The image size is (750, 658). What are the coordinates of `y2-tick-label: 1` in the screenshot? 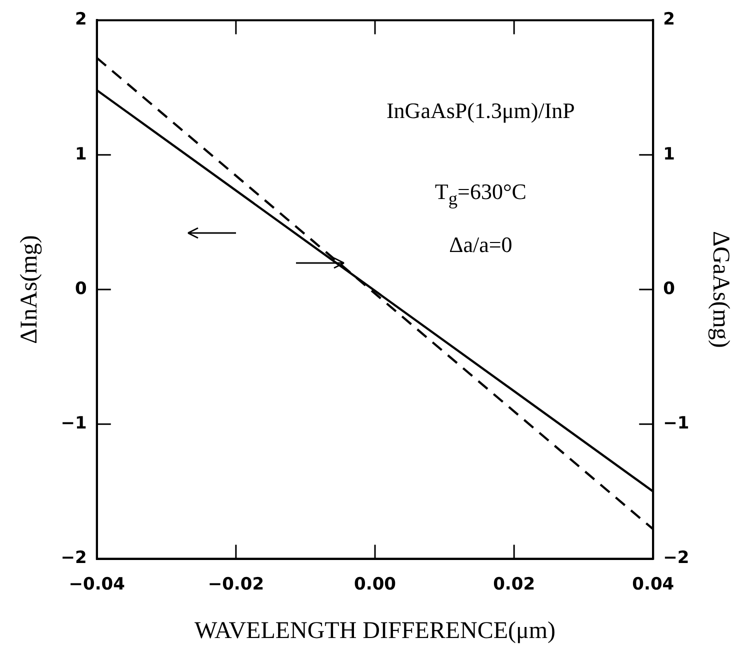 It's located at (669, 154).